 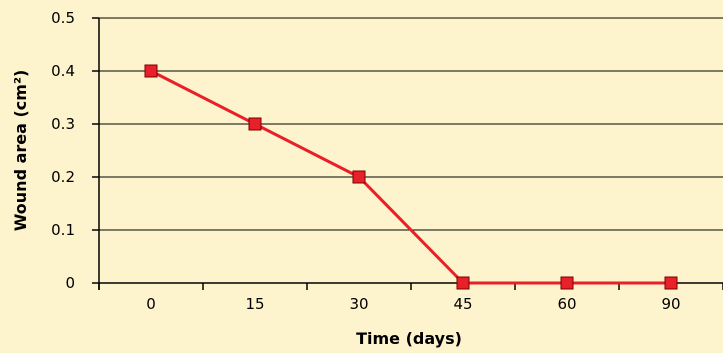 What do you see at coordinates (63, 177) in the screenshot?
I see `y-tick-label: 0.2` at bounding box center [63, 177].